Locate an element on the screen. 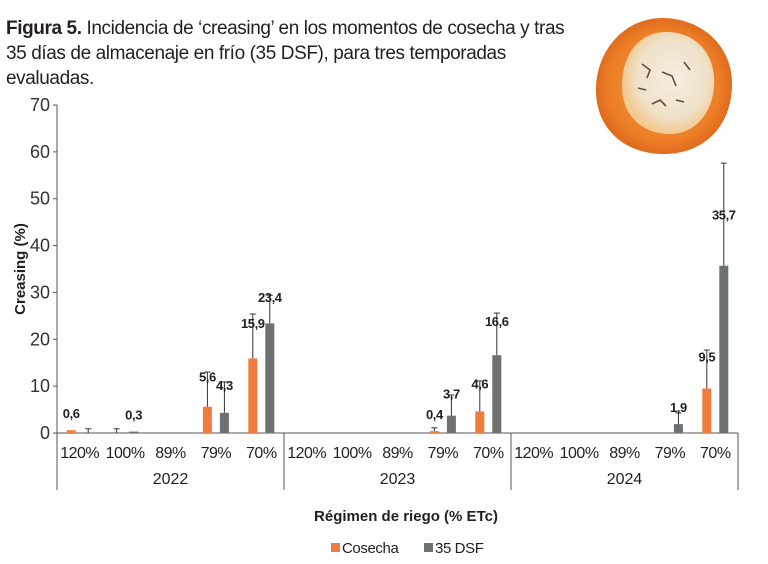  legend-label-cosecha: Cosecha is located at coordinates (370, 548).